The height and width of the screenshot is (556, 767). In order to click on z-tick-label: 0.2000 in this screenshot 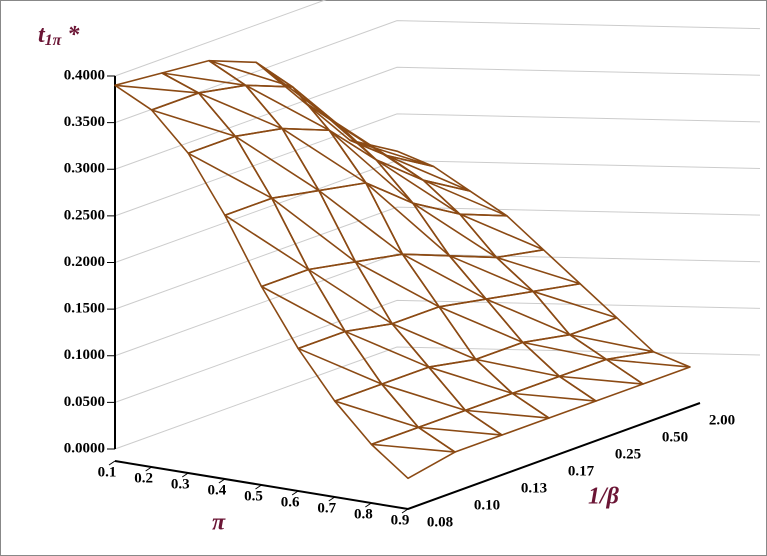, I will do `click(84, 262)`.